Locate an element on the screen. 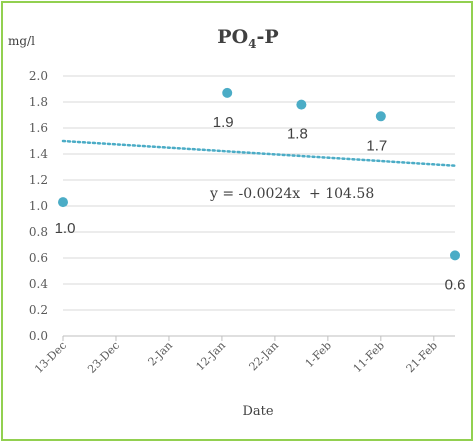 This screenshot has height=442, width=474. y-axis-label: mg/l is located at coordinates (21, 41).